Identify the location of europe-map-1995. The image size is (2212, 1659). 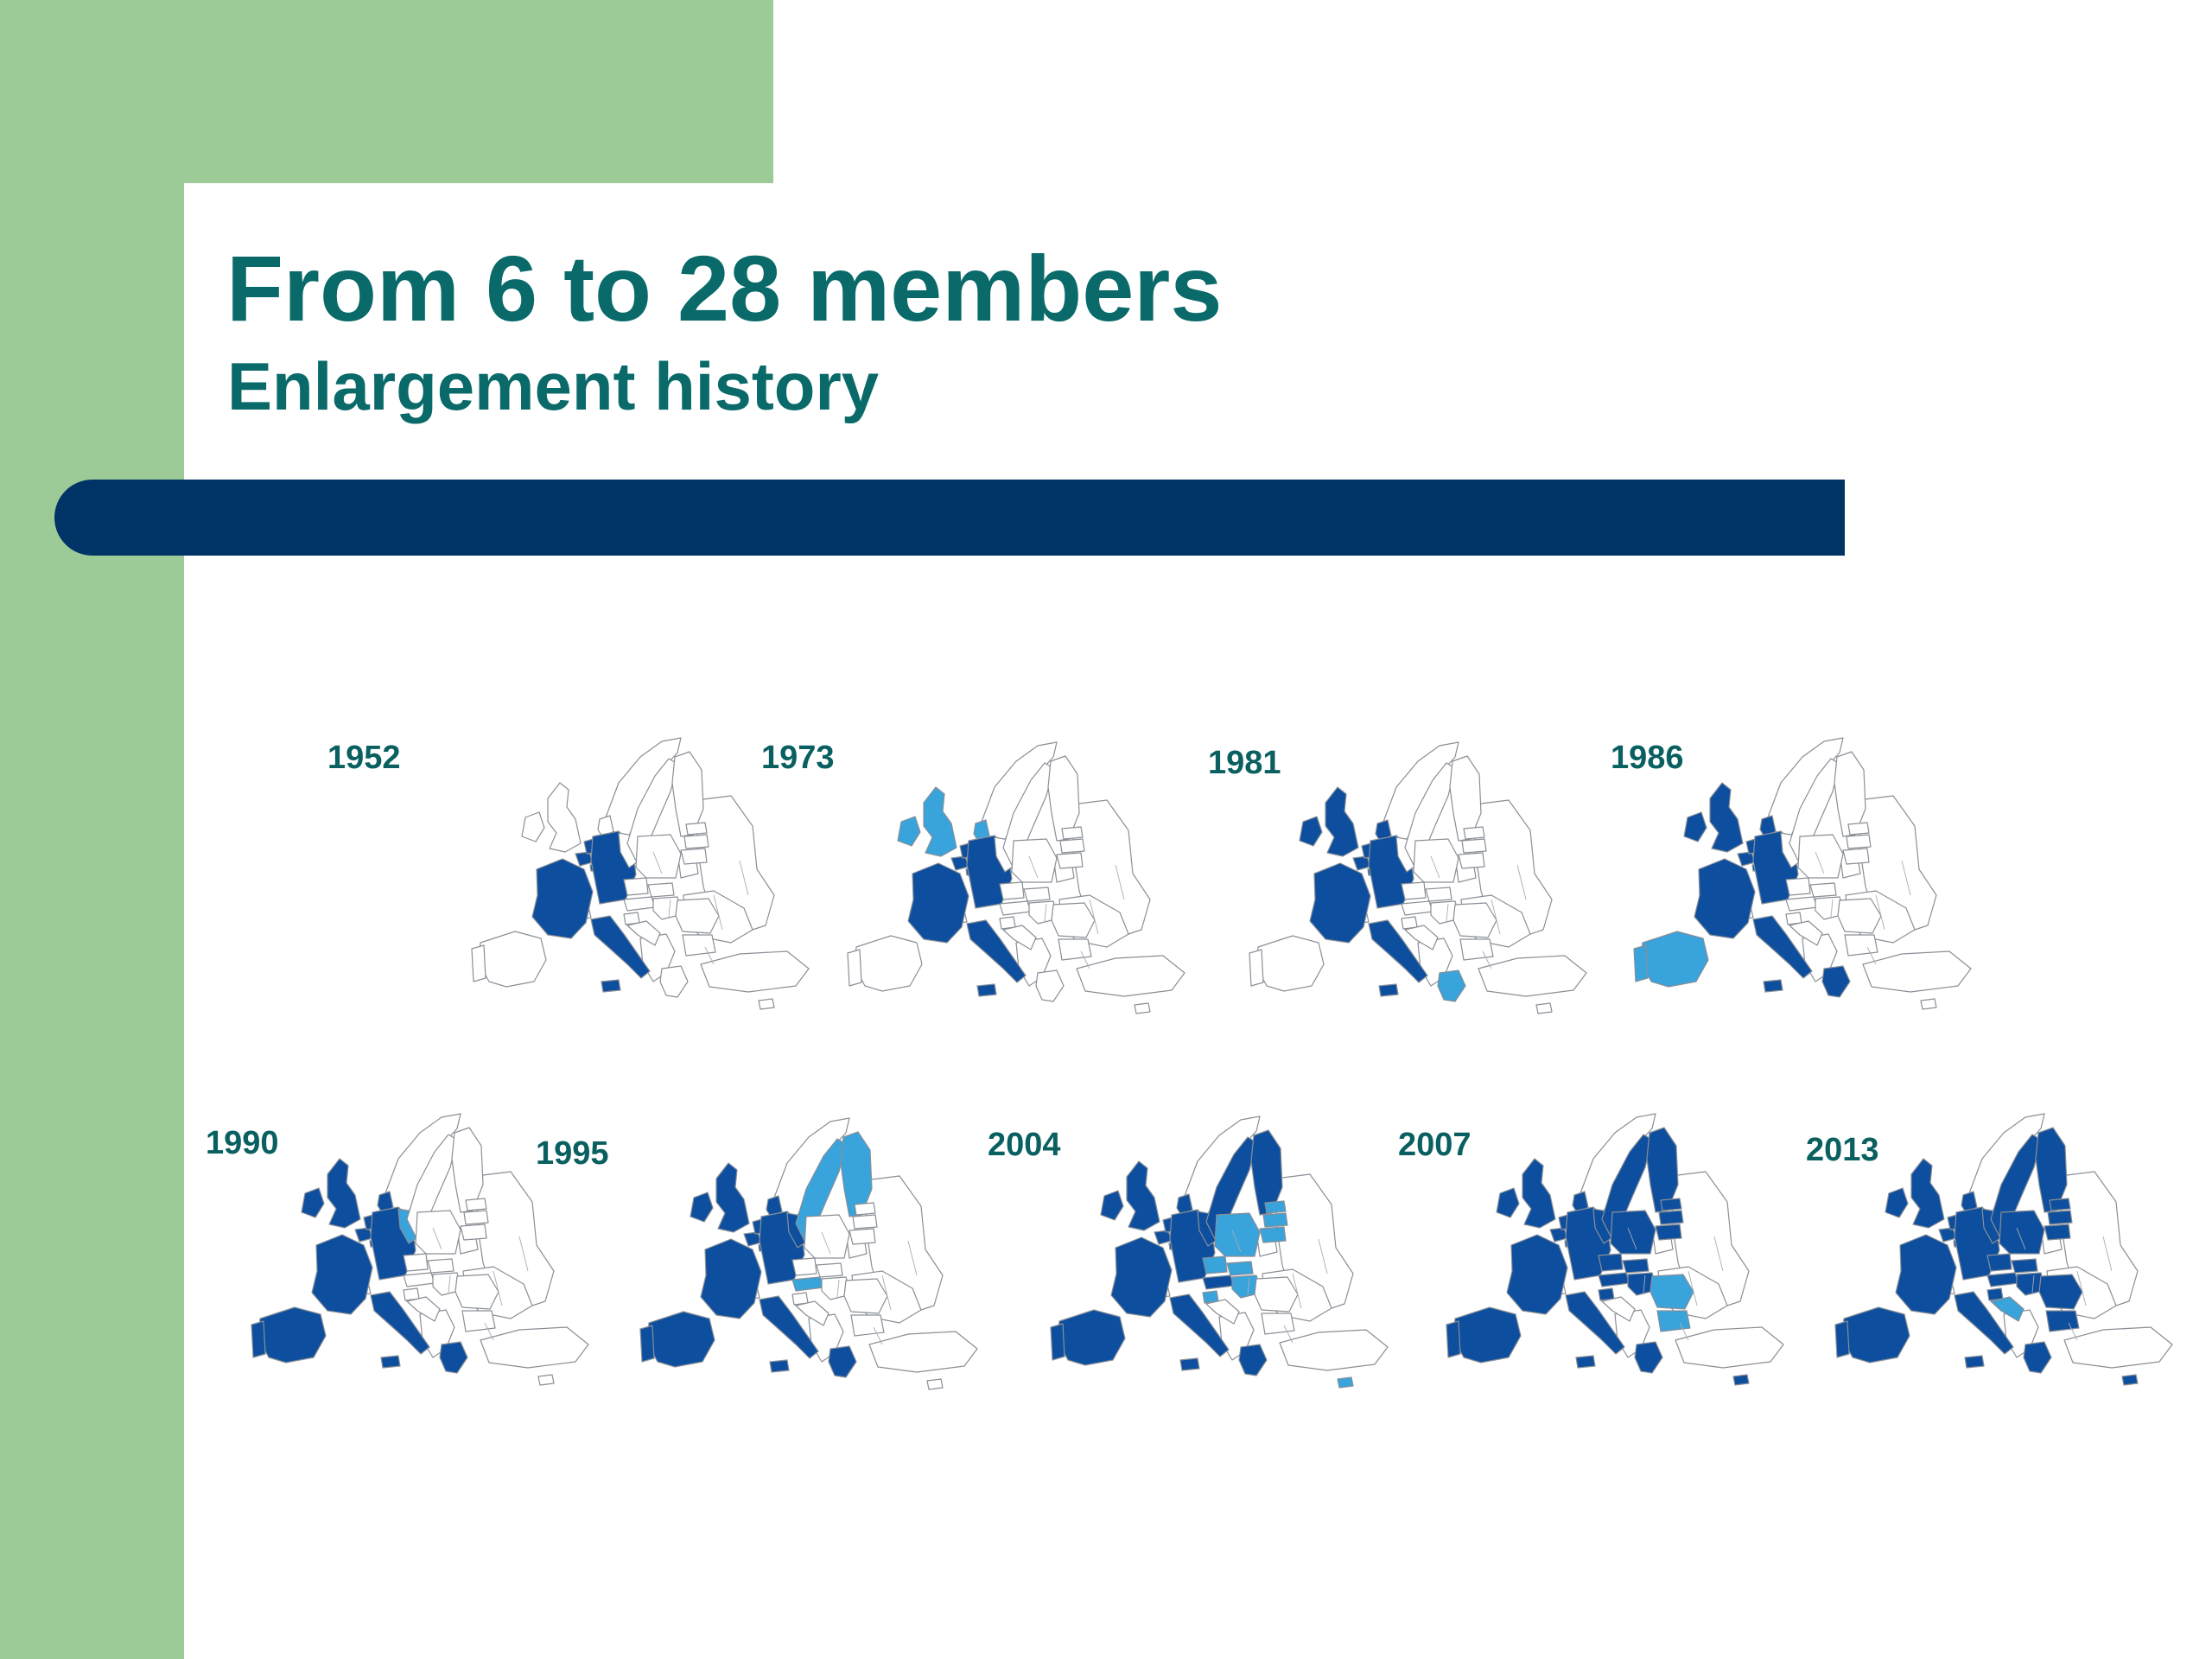
(808, 1253).